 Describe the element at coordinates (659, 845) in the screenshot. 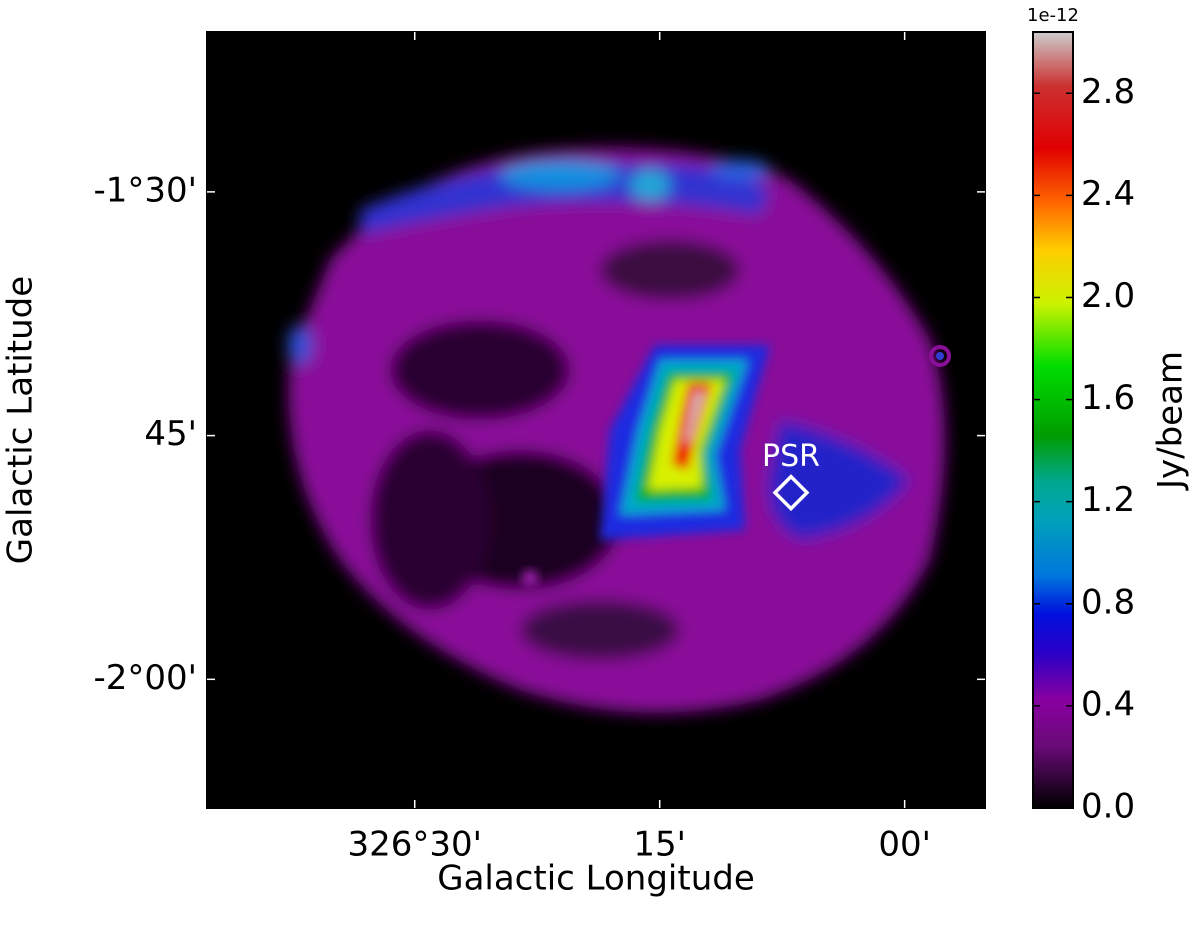

I see `x-tick-label: 15'` at that location.